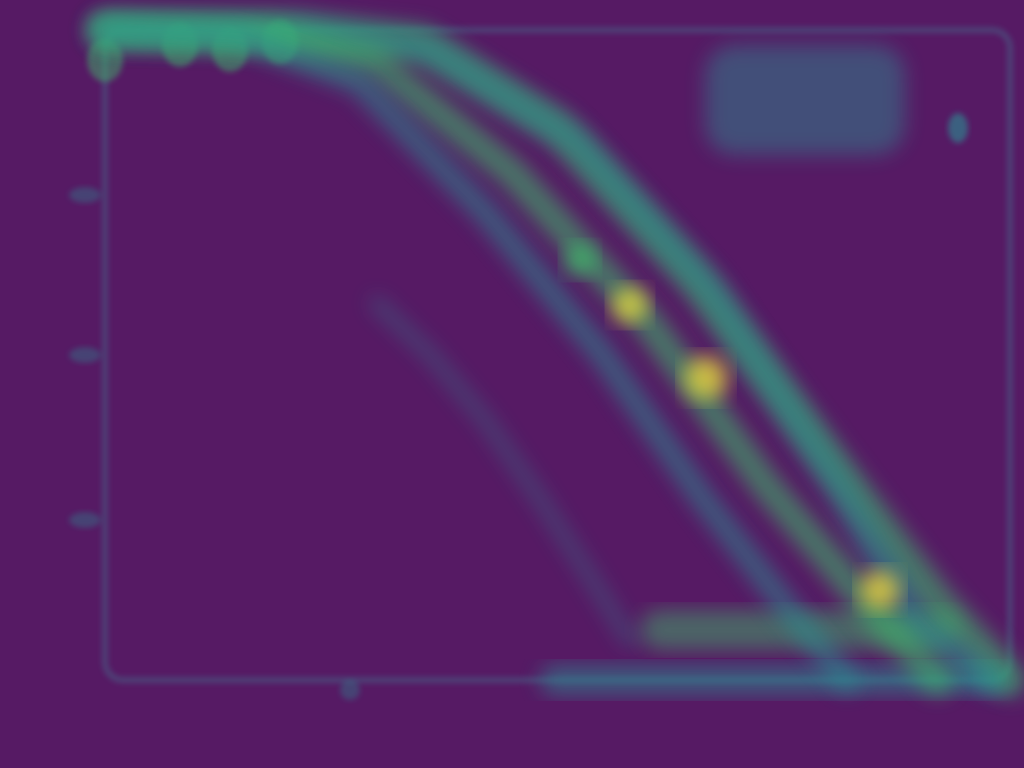  I want to click on y-axis-label, so click(10, 360).